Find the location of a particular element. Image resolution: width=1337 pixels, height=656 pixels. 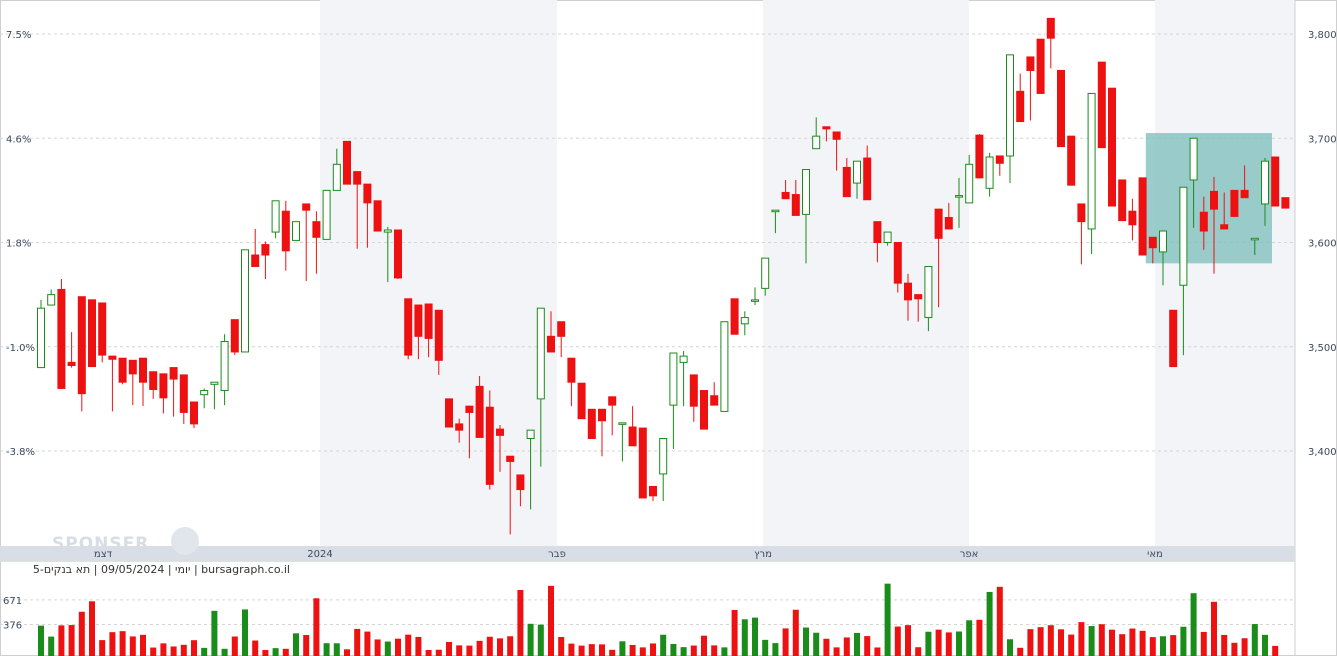

month-label: אפר is located at coordinates (969, 554).